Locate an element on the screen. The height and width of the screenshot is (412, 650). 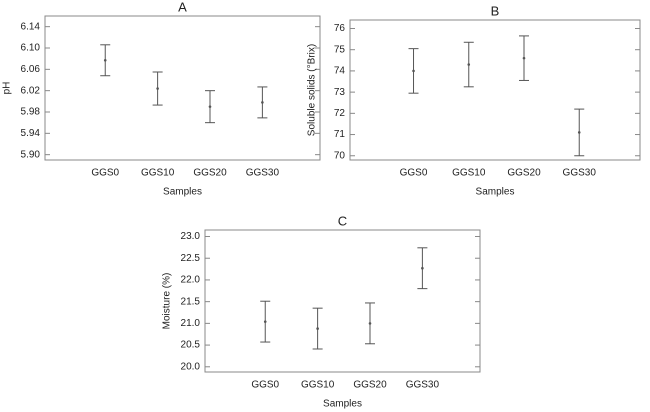
y-tick-label: 76 is located at coordinates (340, 28).